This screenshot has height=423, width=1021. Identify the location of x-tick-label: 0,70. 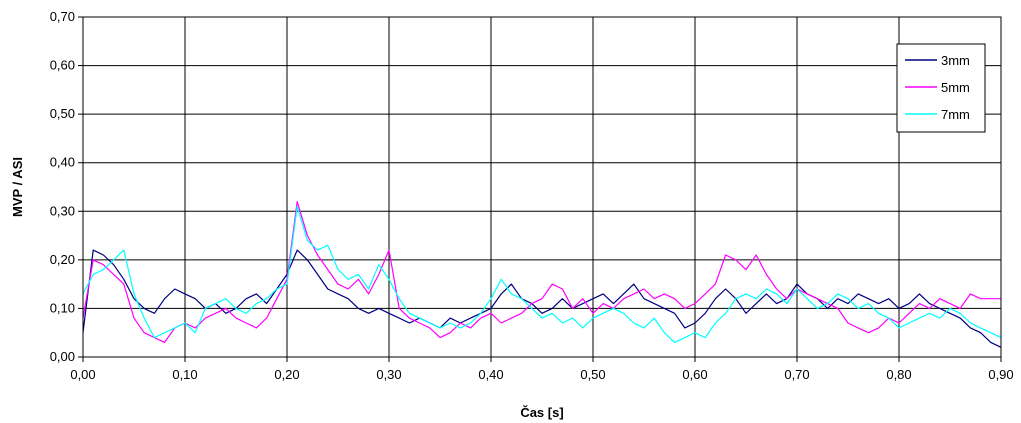
(796, 374).